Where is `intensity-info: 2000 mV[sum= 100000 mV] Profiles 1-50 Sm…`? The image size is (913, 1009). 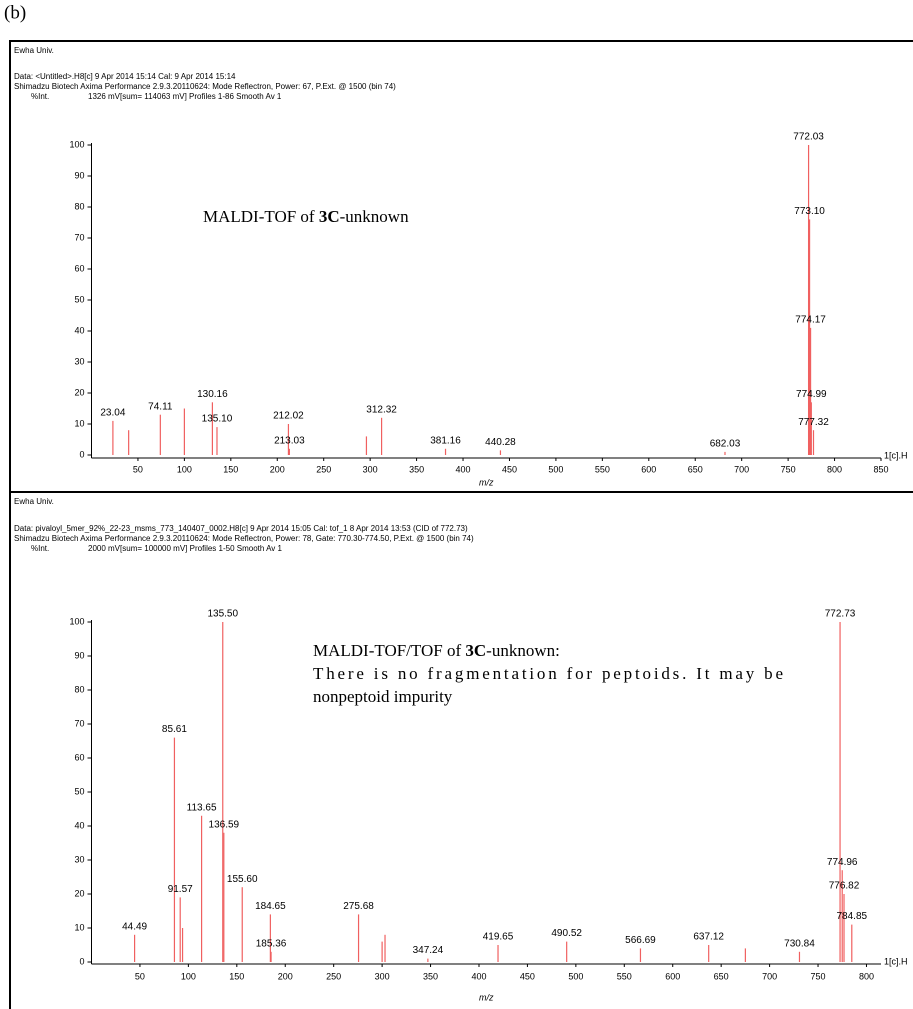
intensity-info: 2000 mV[sum= 100000 mV] Profiles 1-50 Sm… is located at coordinates (185, 548).